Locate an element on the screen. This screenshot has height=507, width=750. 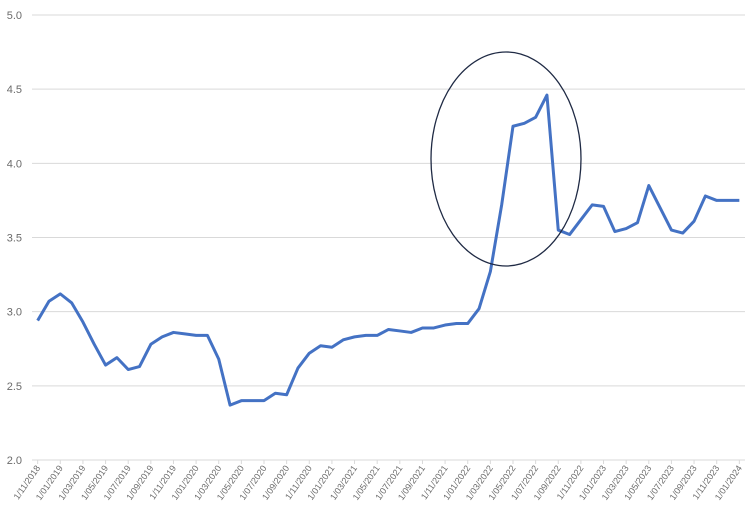
y-tick-label: 5.0 is located at coordinates (14, 16).